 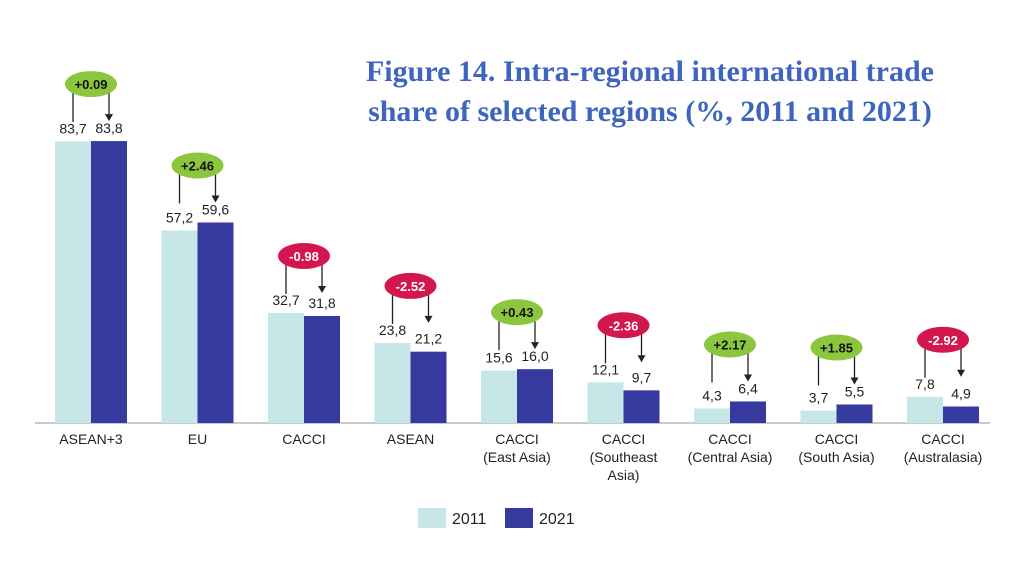 I want to click on data-label-2011-1: 57,2, so click(x=179, y=218).